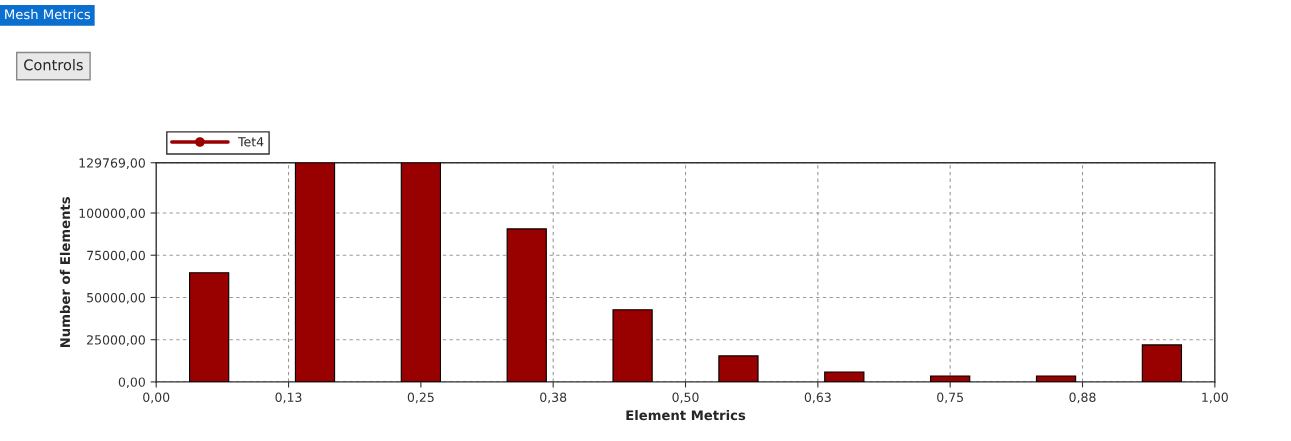  Describe the element at coordinates (553, 398) in the screenshot. I see `x-tick-label: 0,38` at that location.